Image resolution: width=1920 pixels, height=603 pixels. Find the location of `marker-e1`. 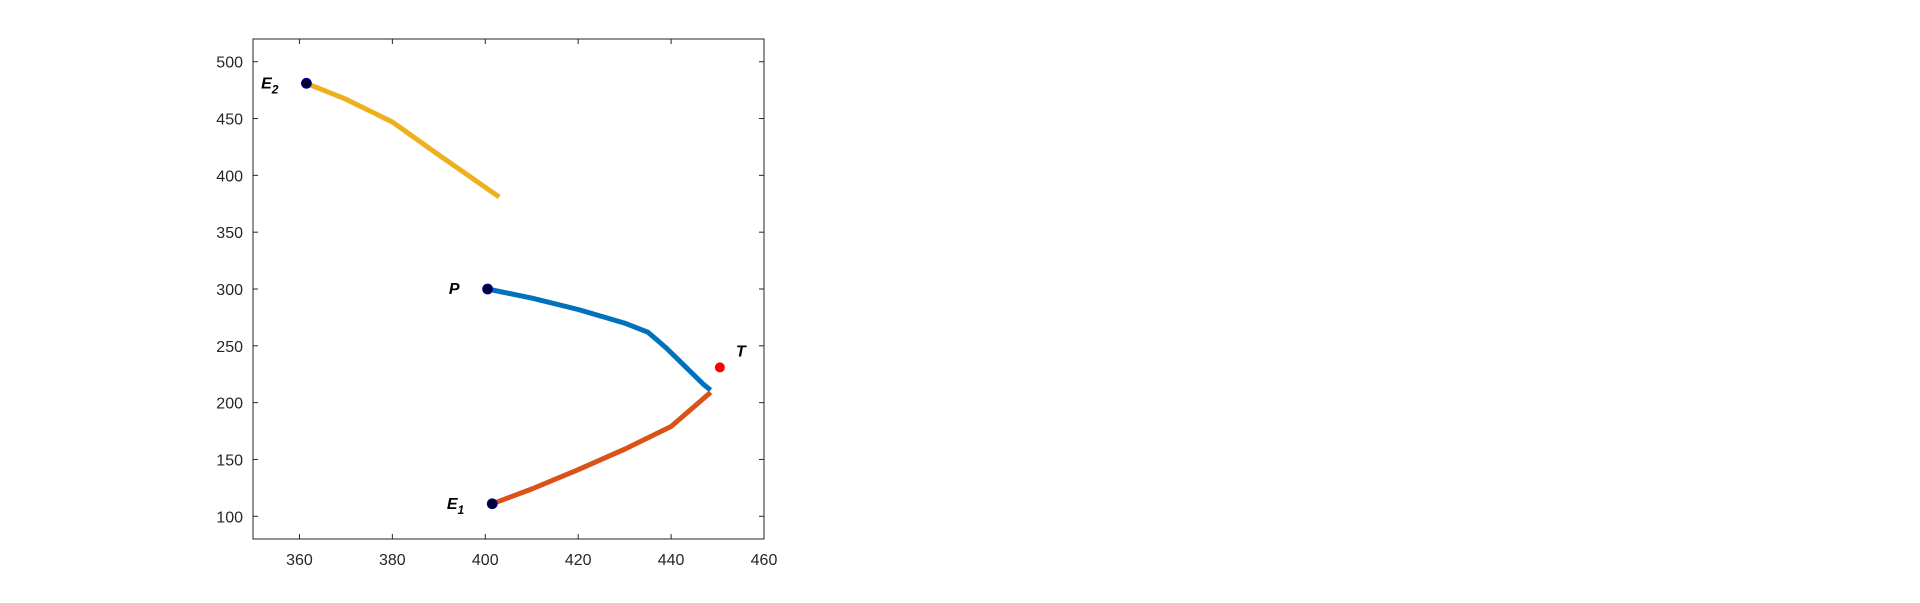

marker-e1 is located at coordinates (492, 504).